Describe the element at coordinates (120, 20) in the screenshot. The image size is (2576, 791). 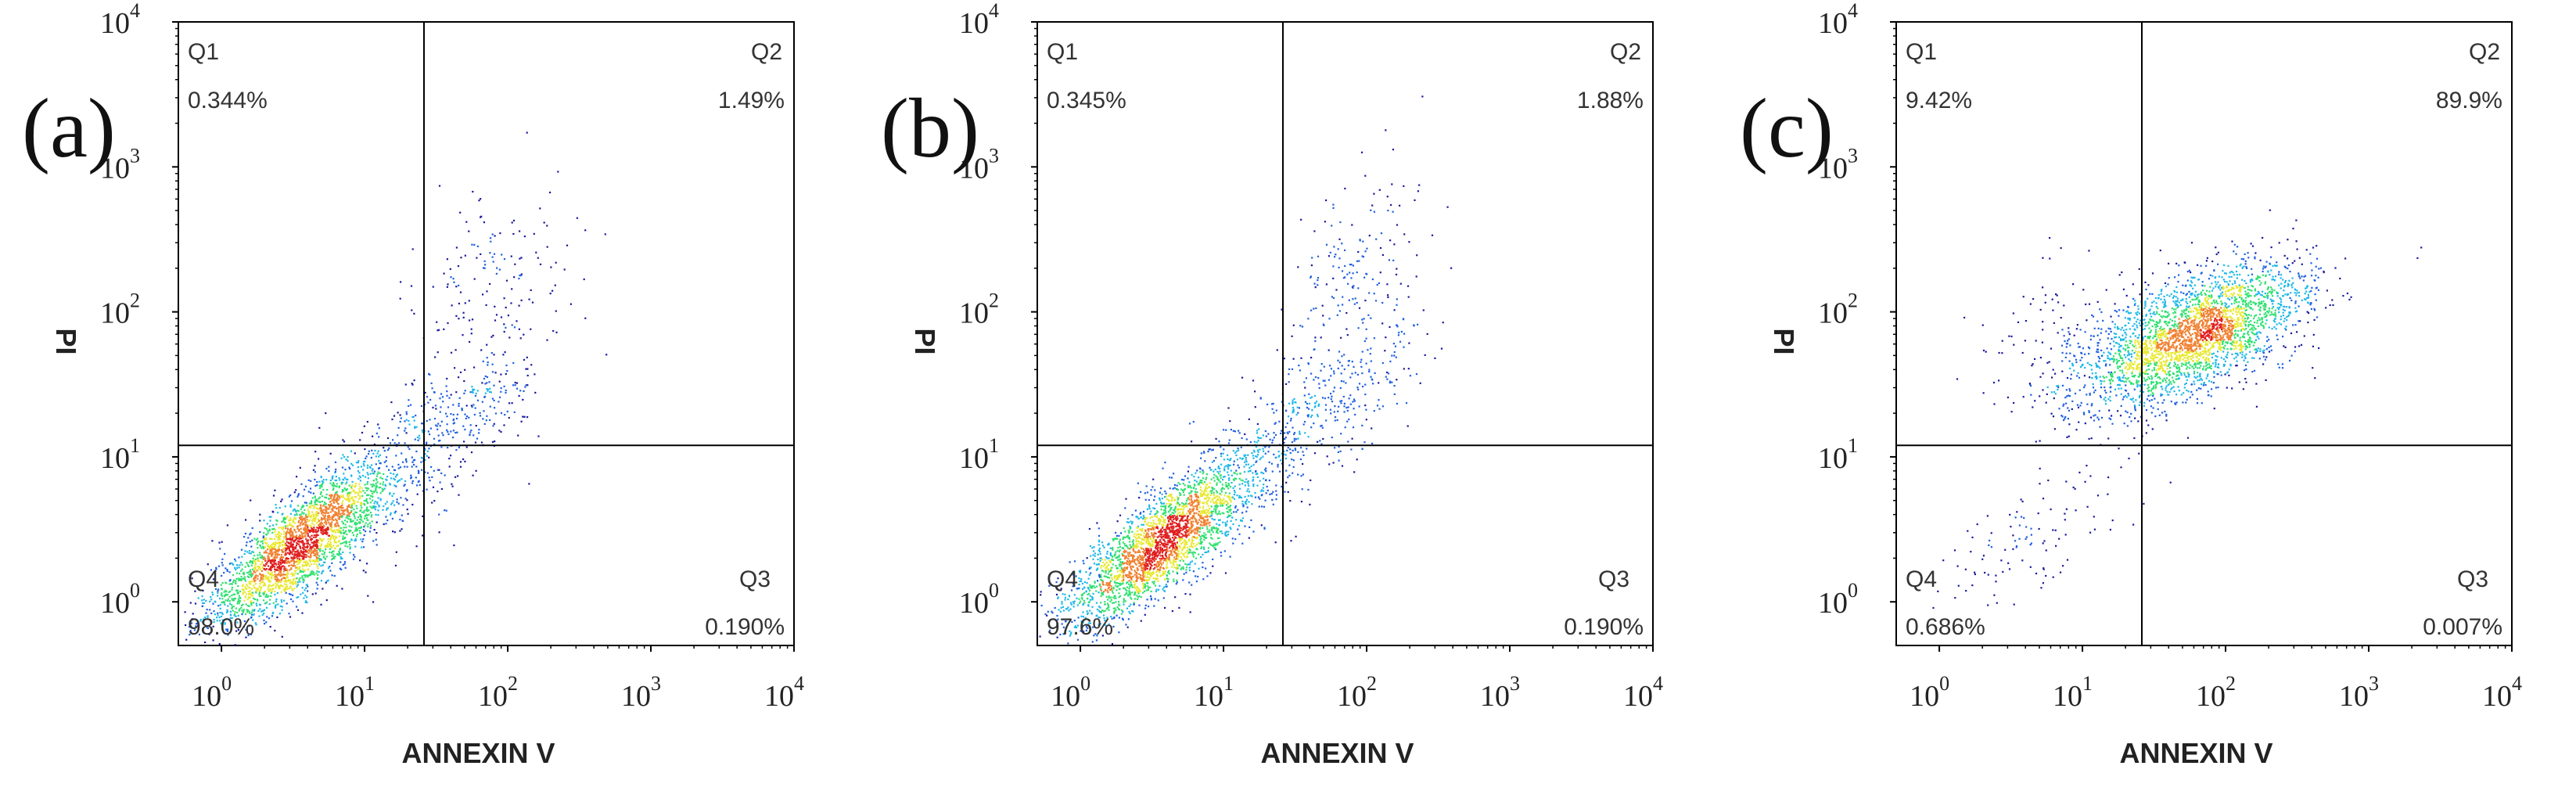
I see `panel-a-y-tick-label: 104` at that location.